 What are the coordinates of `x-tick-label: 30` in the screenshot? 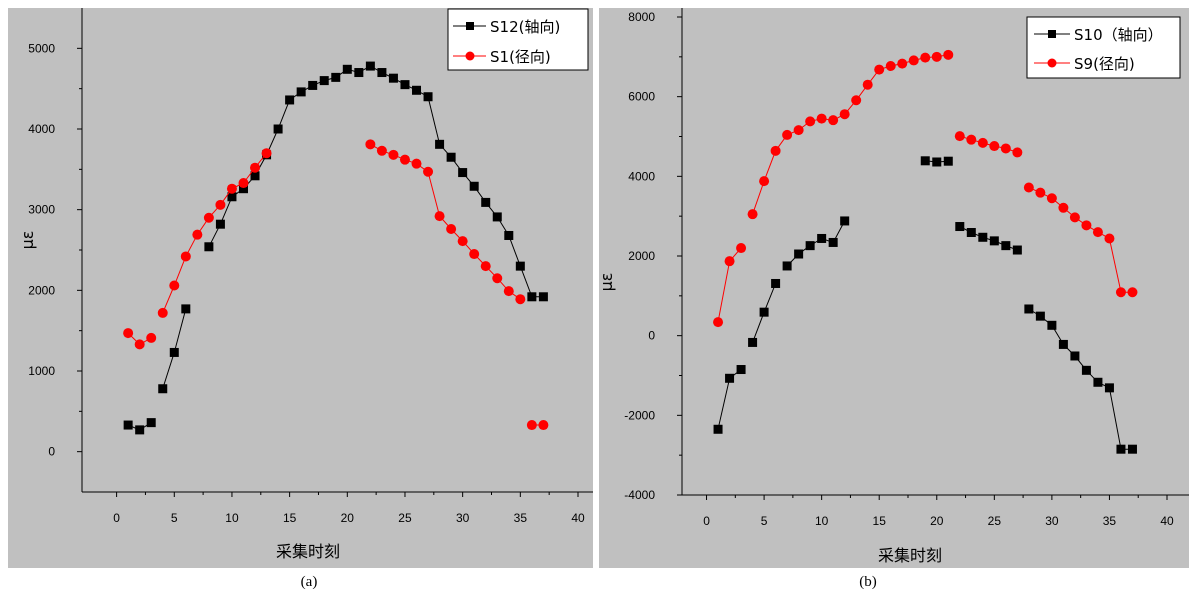 It's located at (1052, 521).